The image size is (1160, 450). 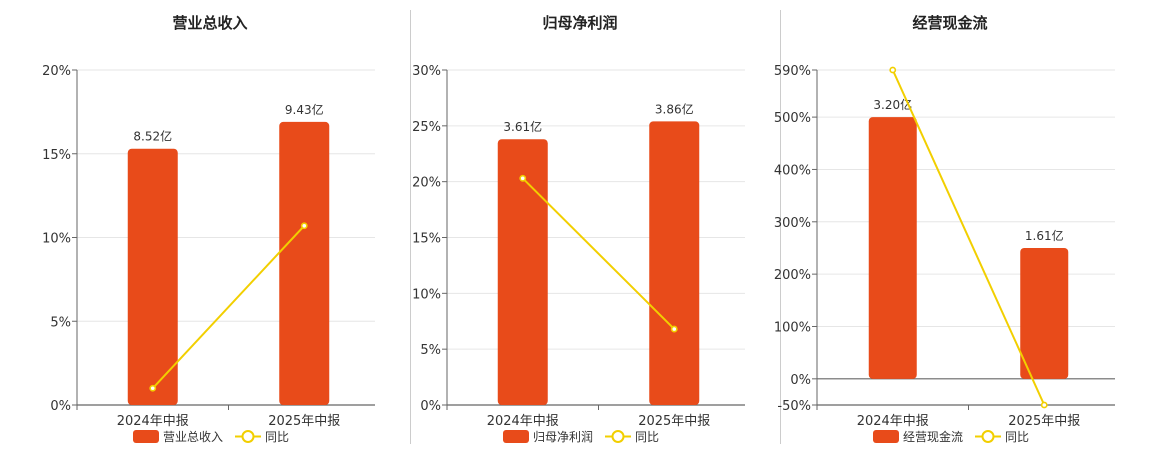 I want to click on bar-data-label: 9.43亿, so click(x=304, y=109).